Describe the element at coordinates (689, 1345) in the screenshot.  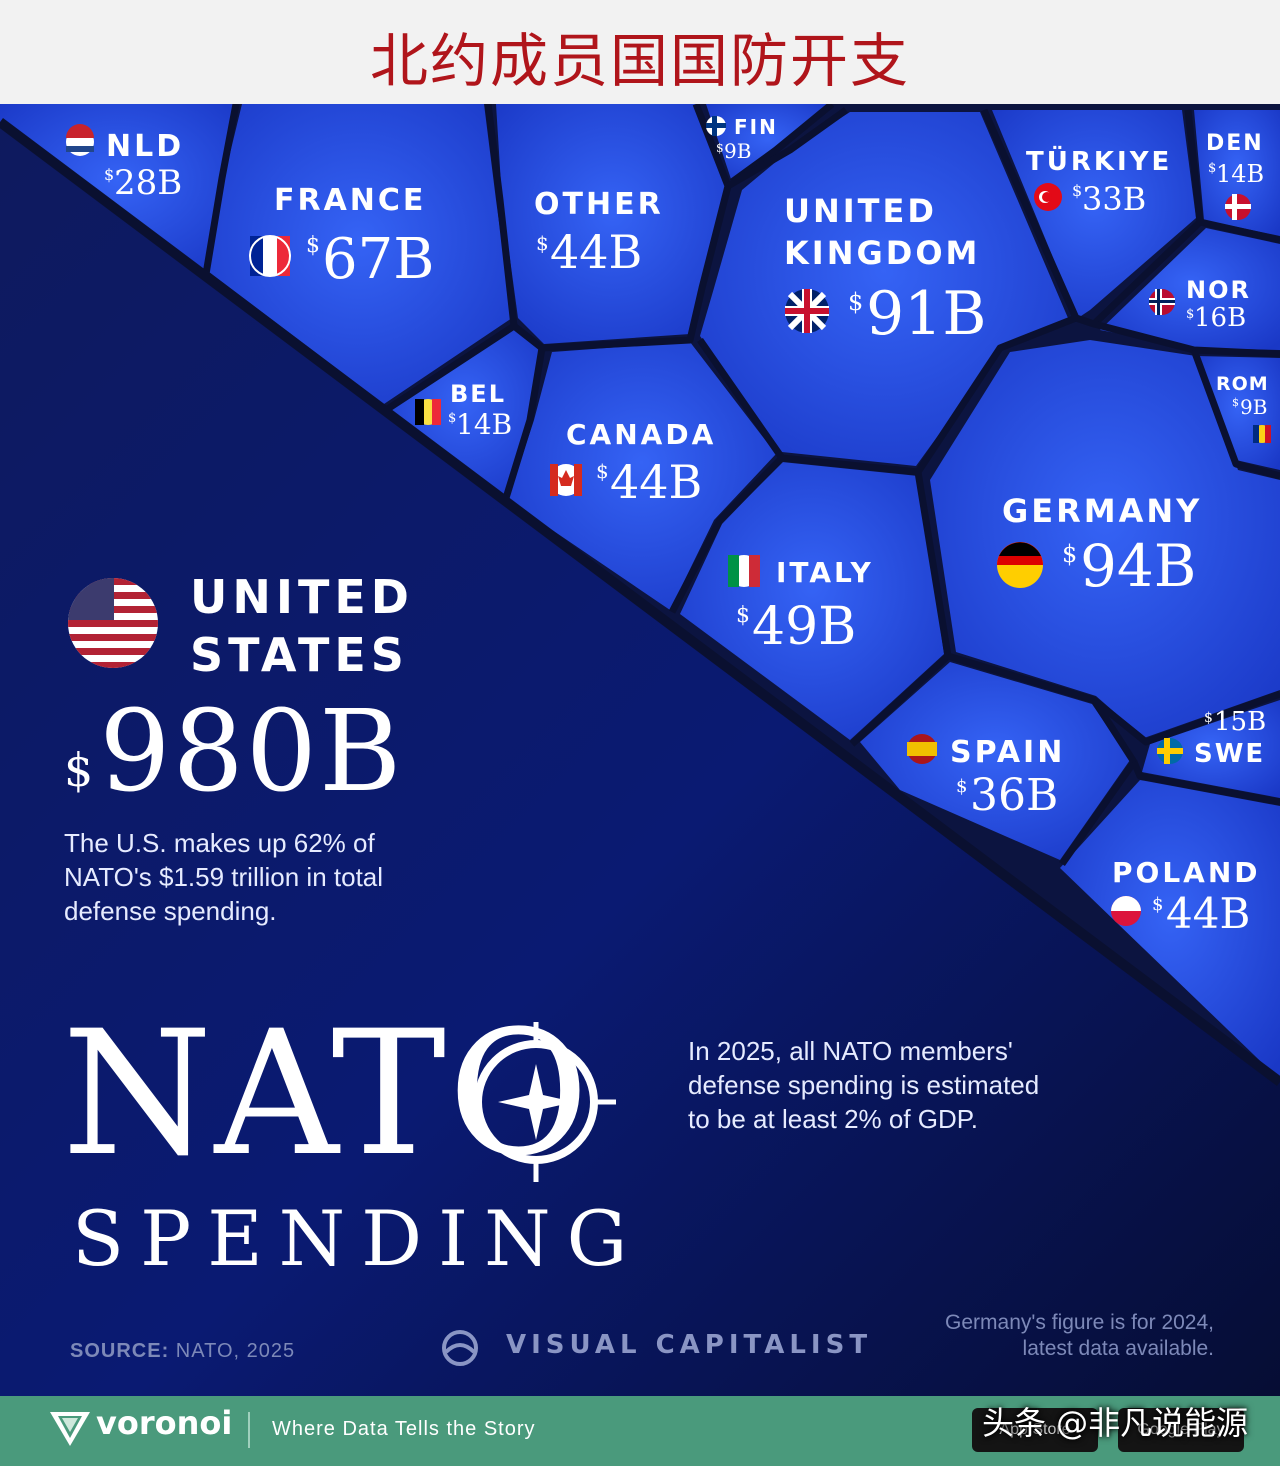
I see `publisher-name: VISUAL CAPITALIST` at that location.